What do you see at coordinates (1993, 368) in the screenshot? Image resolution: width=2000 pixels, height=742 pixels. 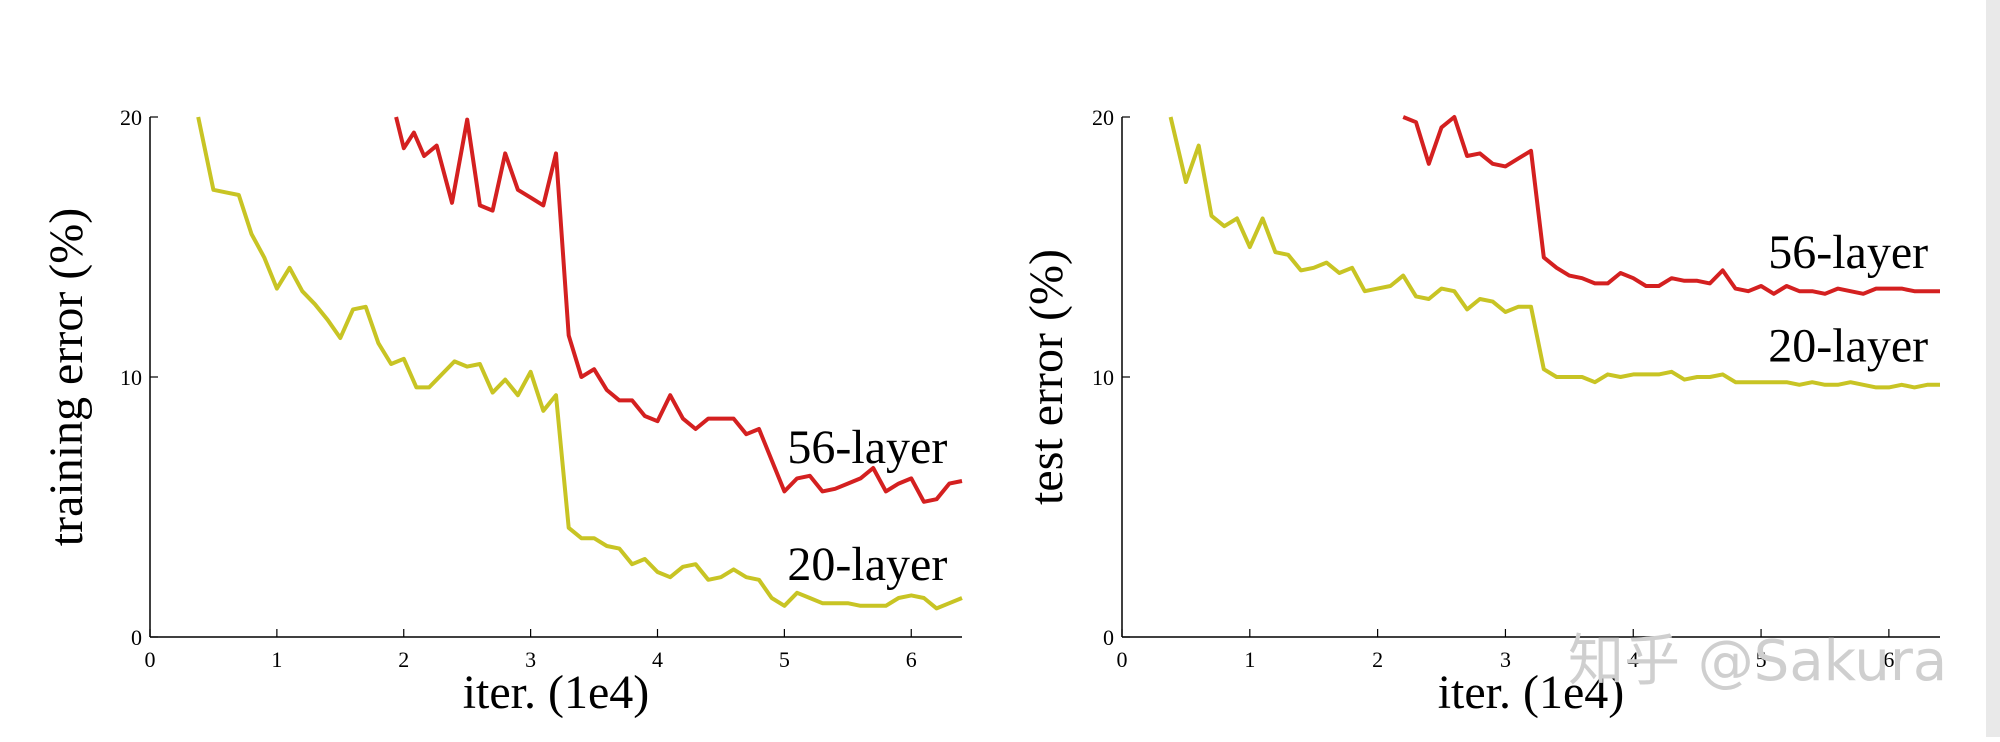 I see `right-edge-strip` at bounding box center [1993, 368].